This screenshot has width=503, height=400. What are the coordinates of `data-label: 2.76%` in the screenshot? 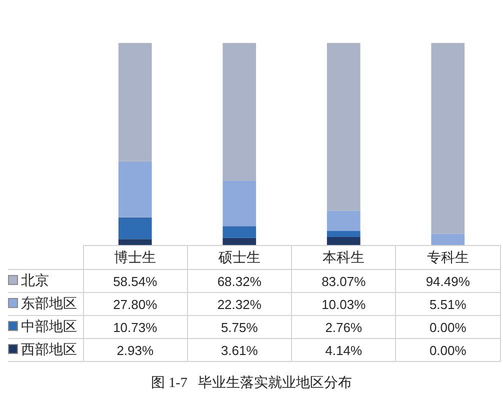 It's located at (344, 327).